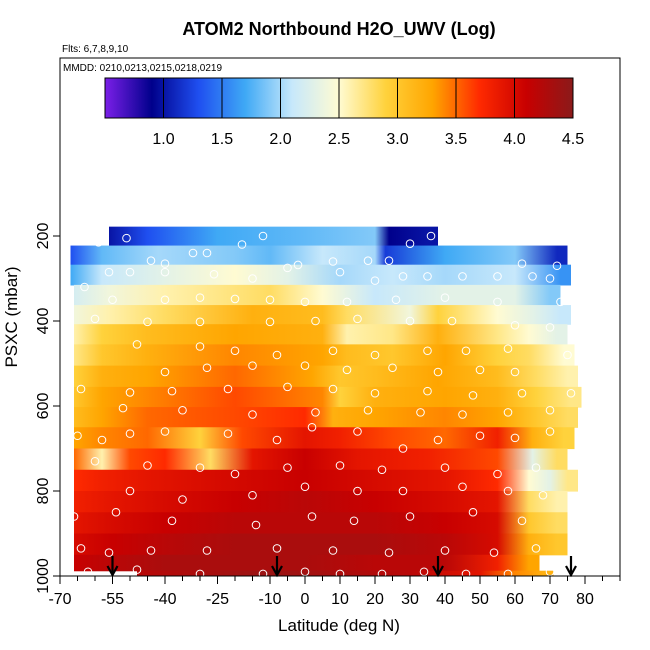  What do you see at coordinates (112, 599) in the screenshot?
I see `x-tick-label: -55` at bounding box center [112, 599].